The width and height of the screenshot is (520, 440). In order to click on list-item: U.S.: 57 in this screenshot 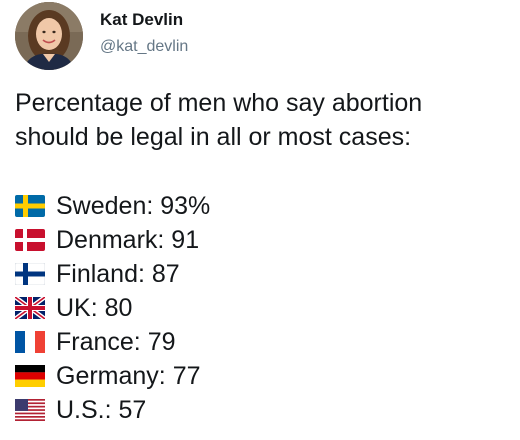, I will do `click(255, 410)`.